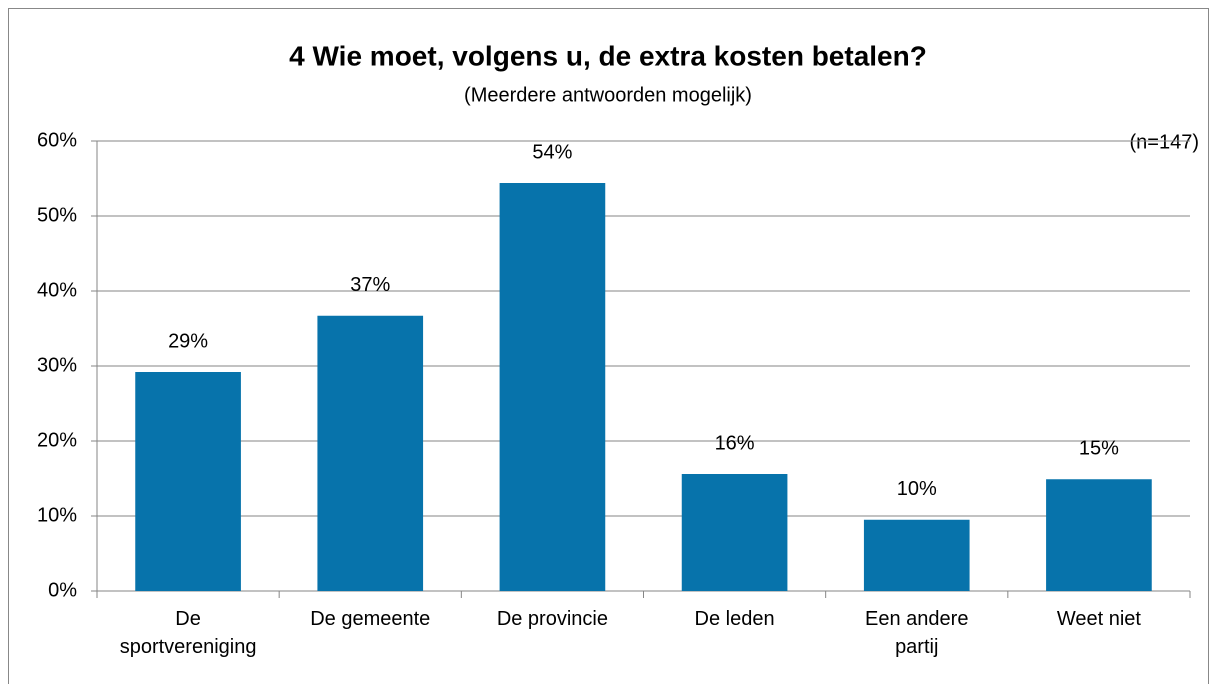  Describe the element at coordinates (1099, 449) in the screenshot. I see `value-label: 15%` at that location.